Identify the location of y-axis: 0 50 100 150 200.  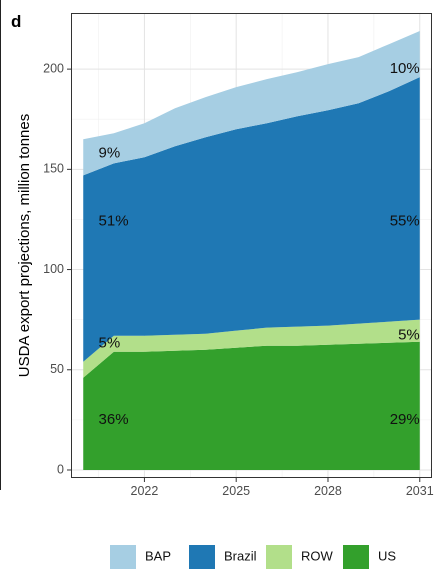
(57, 268).